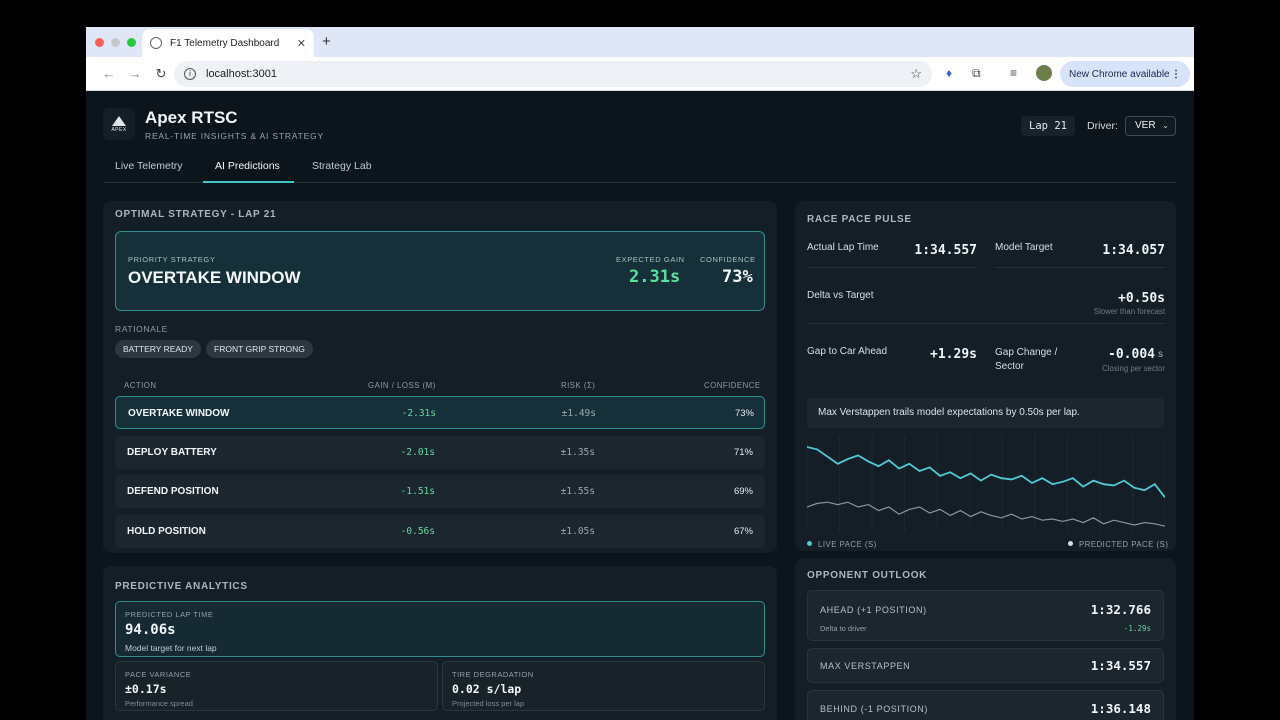 The image size is (1280, 720). Describe the element at coordinates (1024, 247) in the screenshot. I see `model-target-label: Model Target` at that location.